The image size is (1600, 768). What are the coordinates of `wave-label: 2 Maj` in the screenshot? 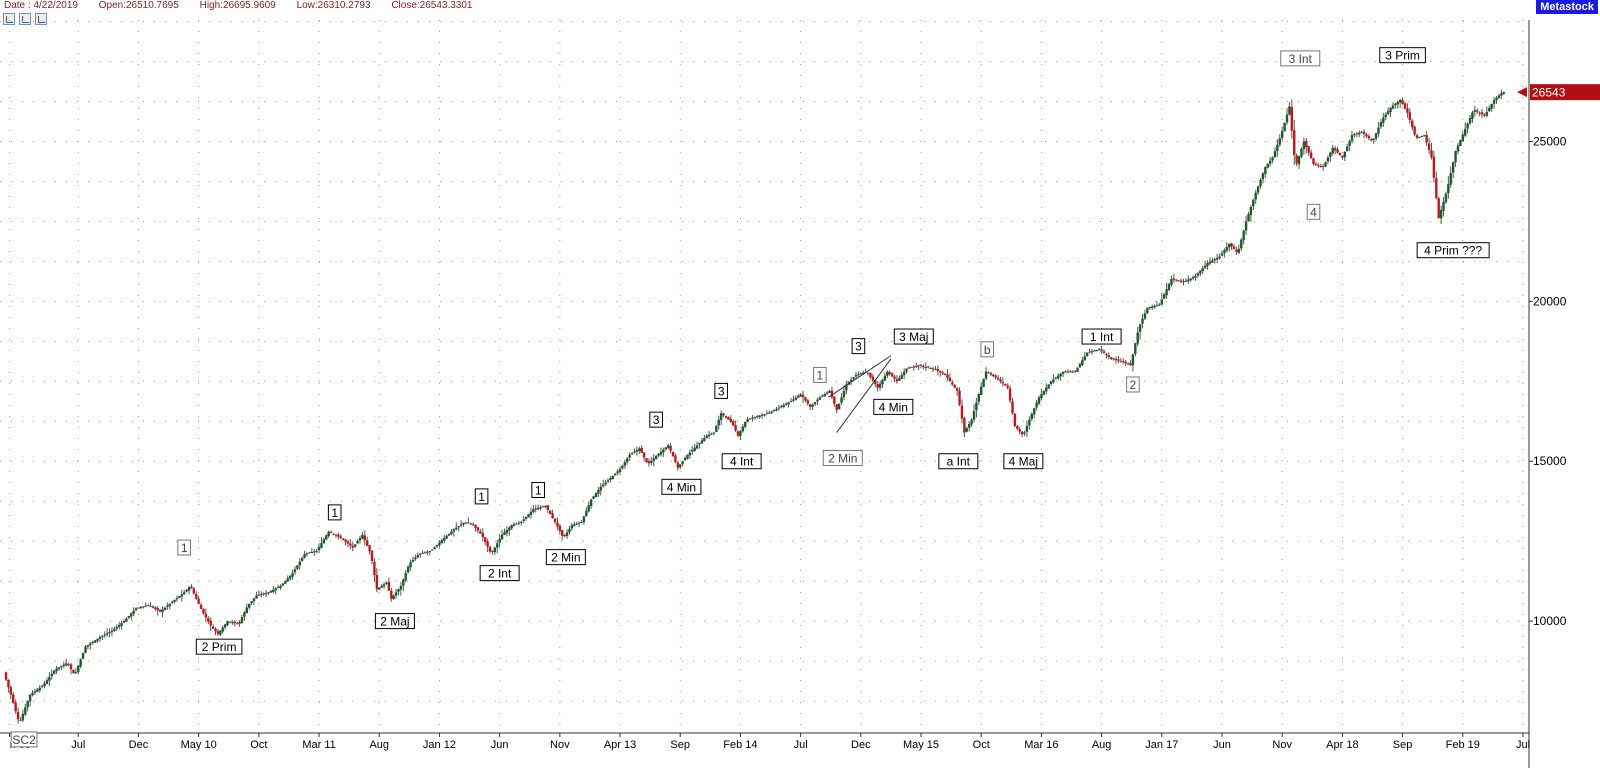 It's located at (394, 621).